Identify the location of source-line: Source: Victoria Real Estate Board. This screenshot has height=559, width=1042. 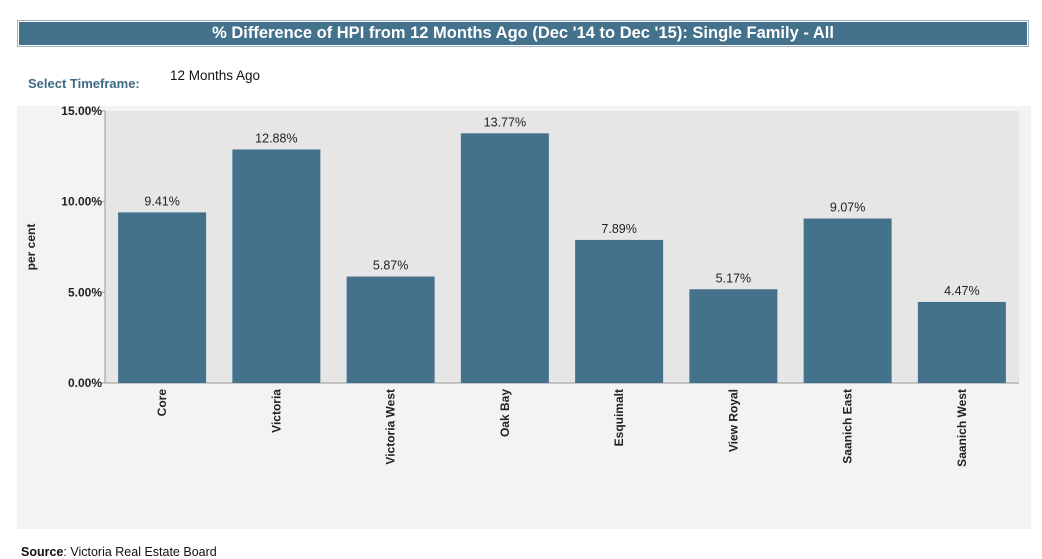
(119, 552).